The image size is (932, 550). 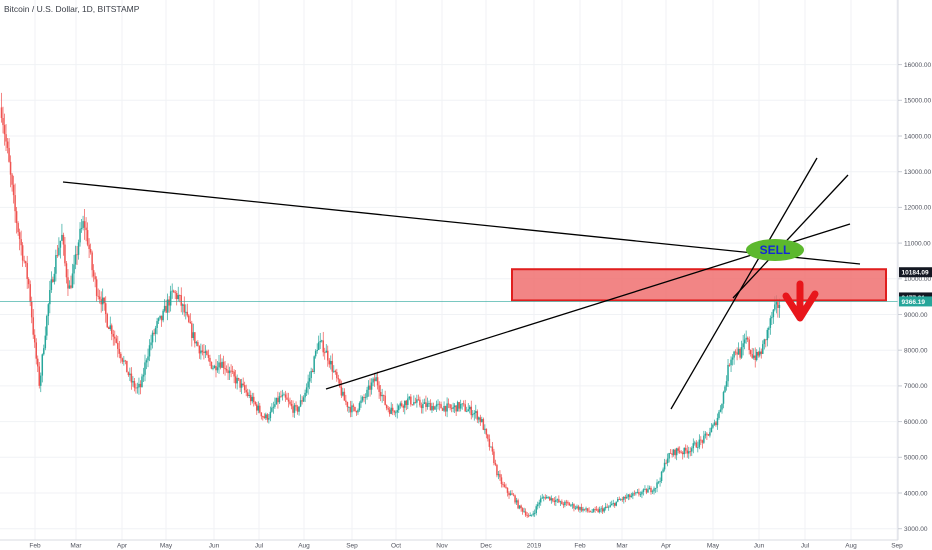 I want to click on y-tick-label: 5000.00, so click(x=916, y=458).